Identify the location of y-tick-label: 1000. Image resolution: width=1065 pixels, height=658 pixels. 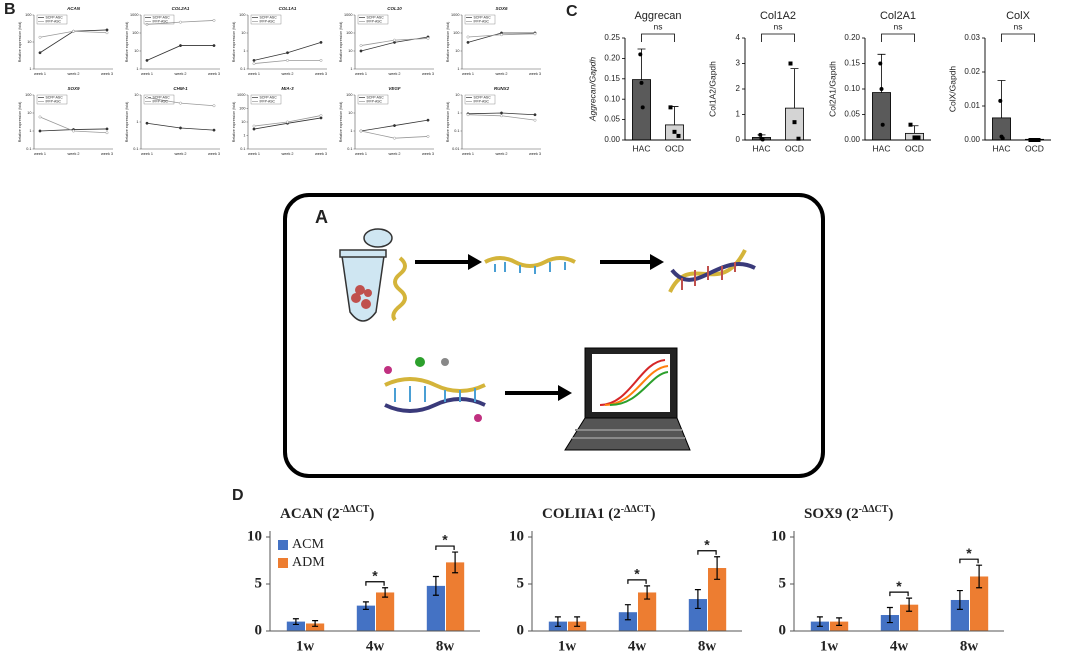
(134, 15).